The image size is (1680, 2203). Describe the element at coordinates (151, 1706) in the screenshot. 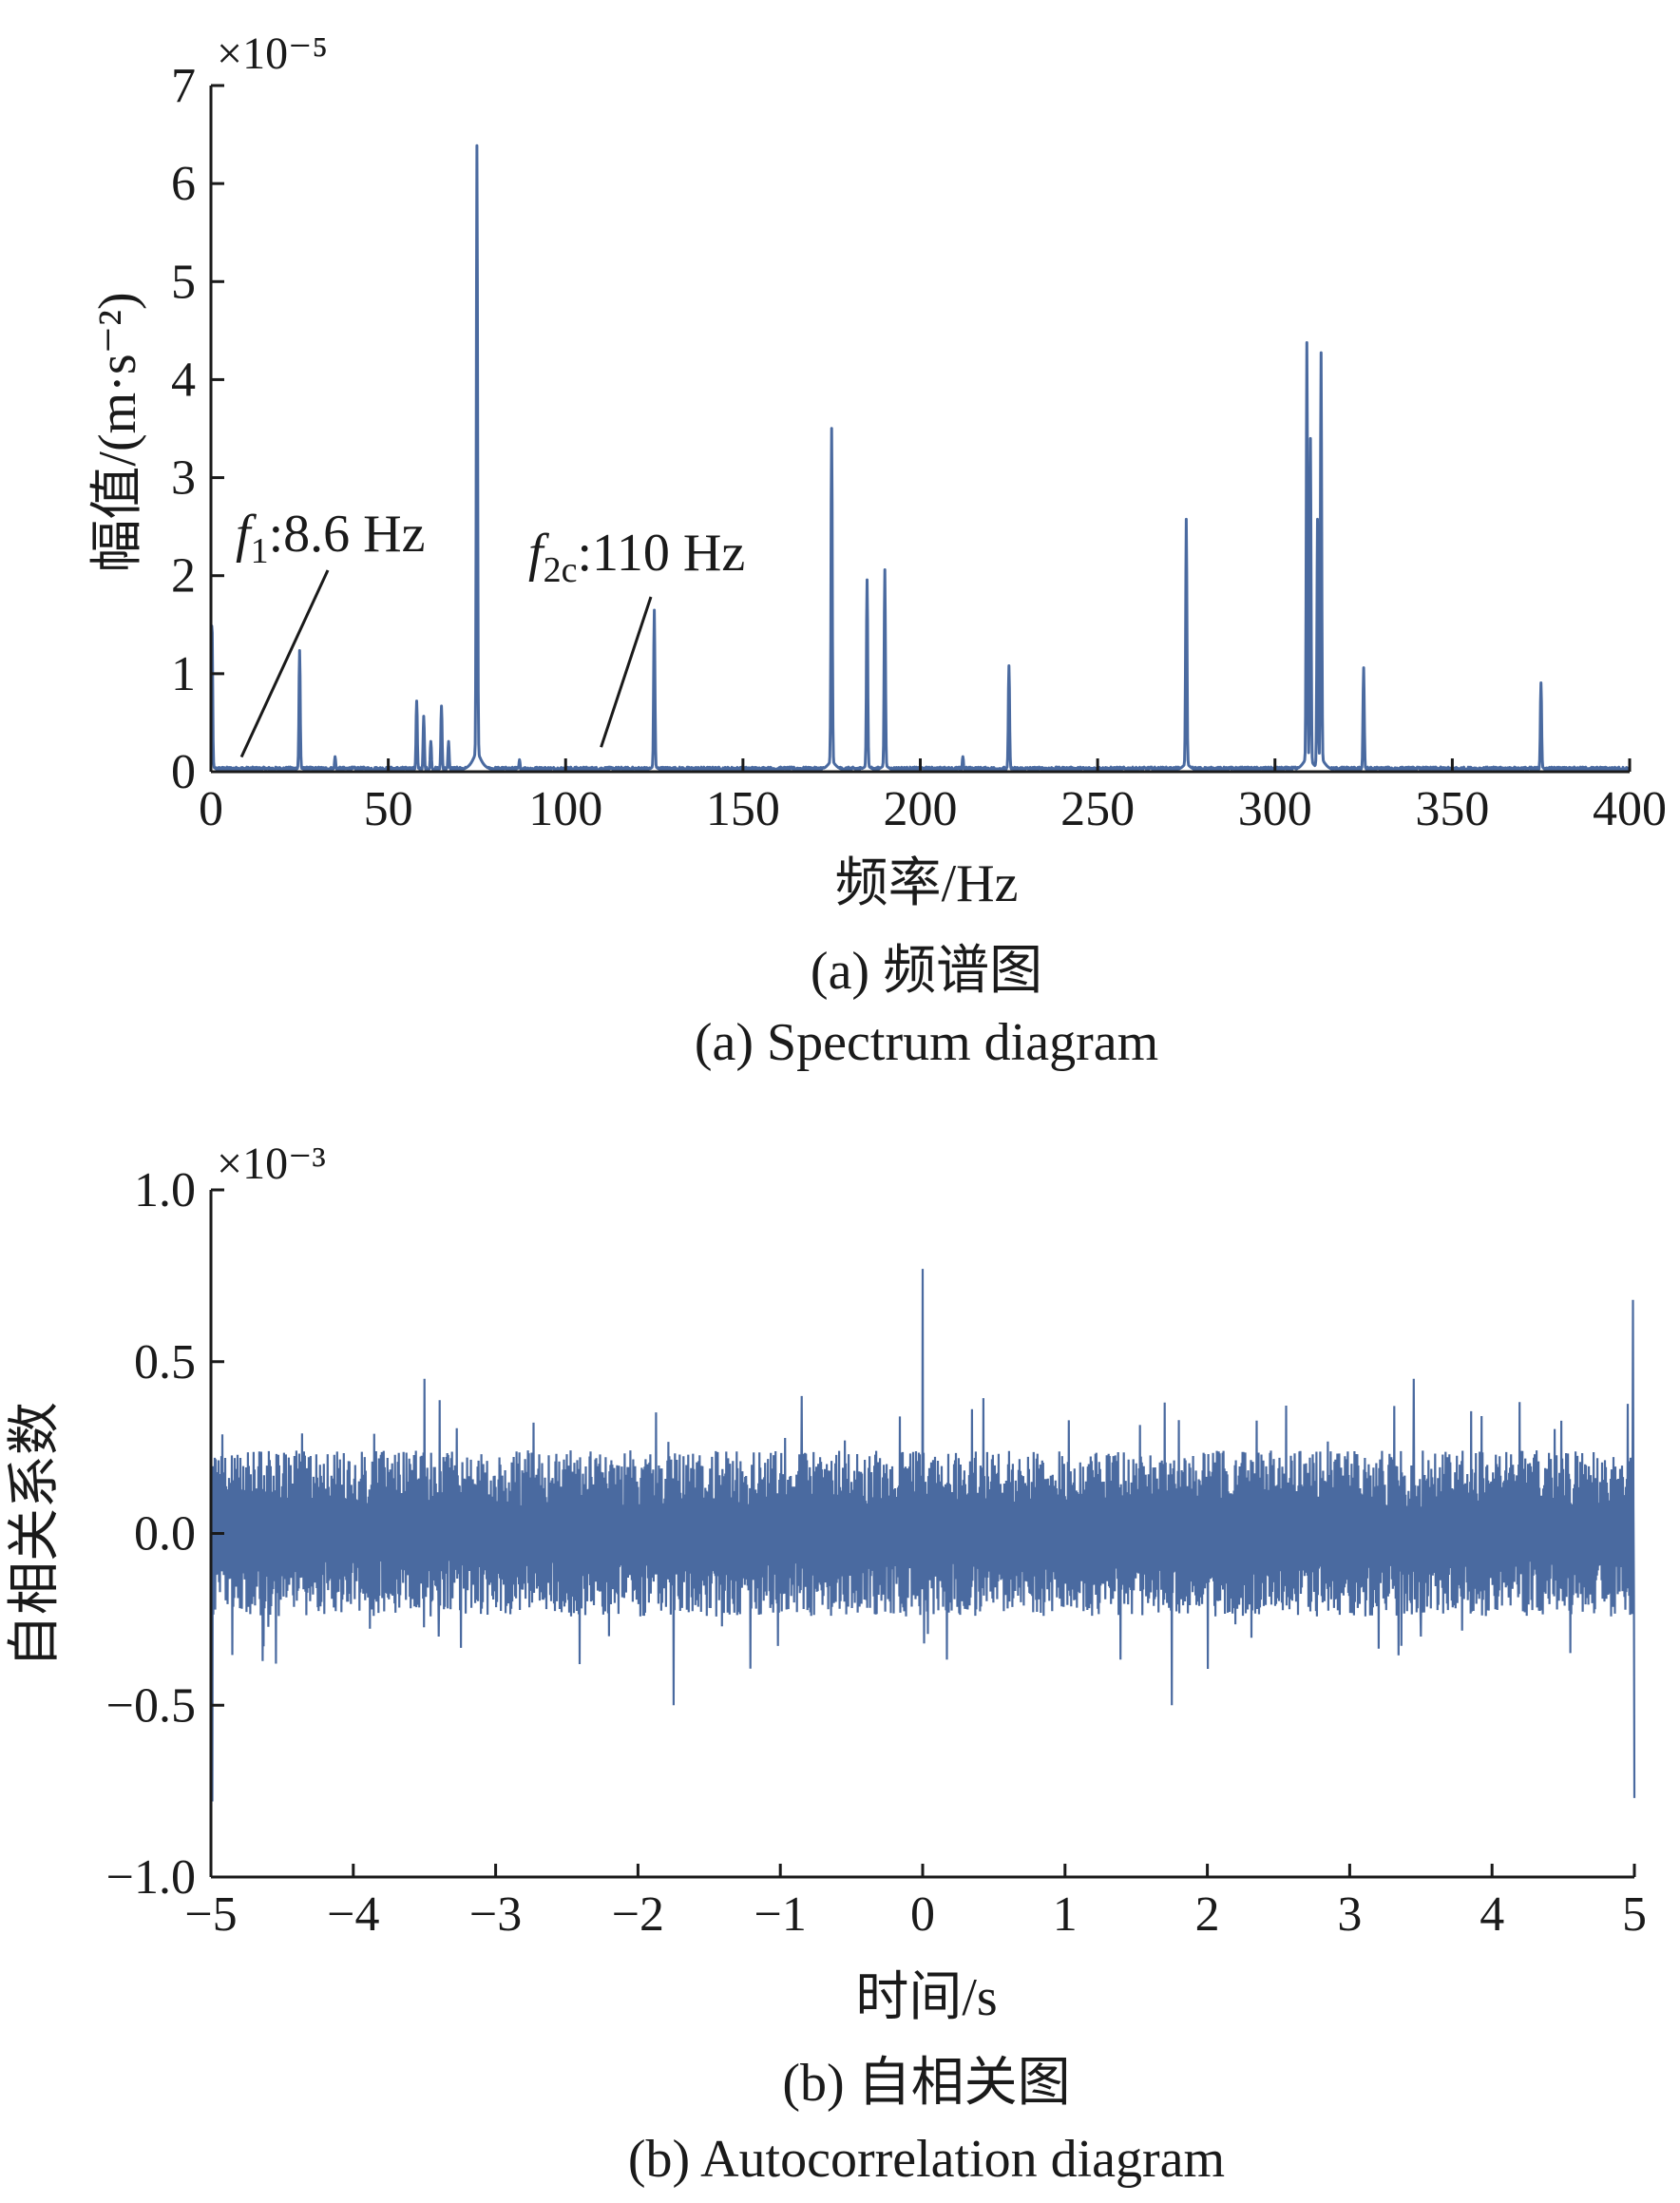

I see `autocorrelation-y-tick-label: −0.5` at that location.